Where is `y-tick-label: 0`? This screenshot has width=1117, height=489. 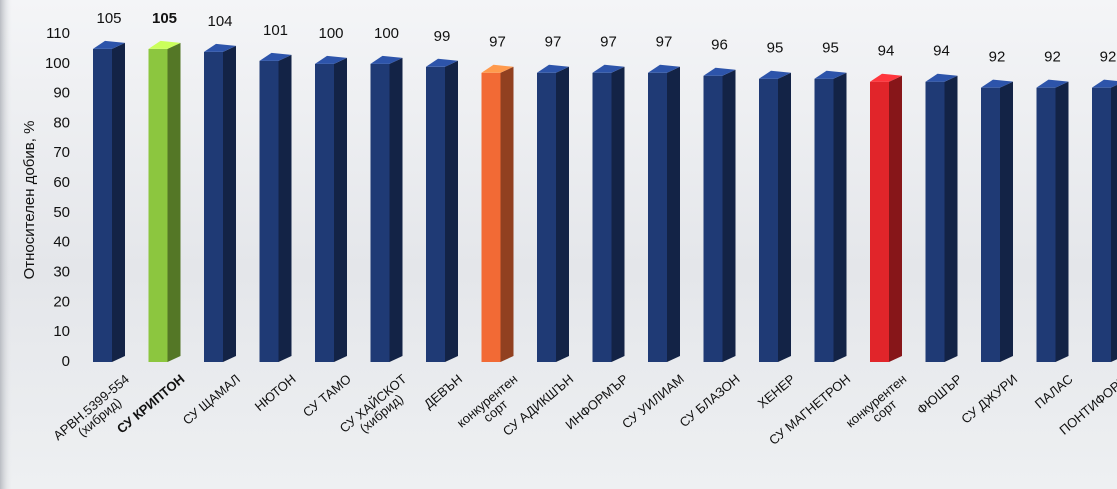 y-tick-label: 0 is located at coordinates (66, 361).